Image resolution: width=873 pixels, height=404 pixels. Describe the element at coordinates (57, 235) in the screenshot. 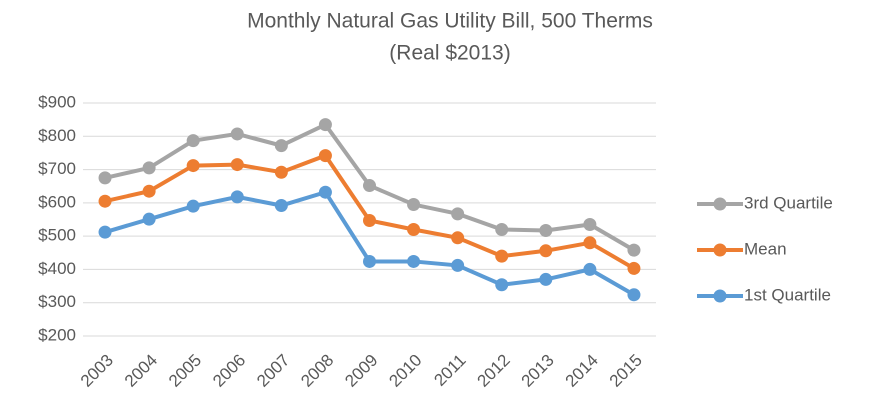

I see `y-tick-label: $500` at that location.